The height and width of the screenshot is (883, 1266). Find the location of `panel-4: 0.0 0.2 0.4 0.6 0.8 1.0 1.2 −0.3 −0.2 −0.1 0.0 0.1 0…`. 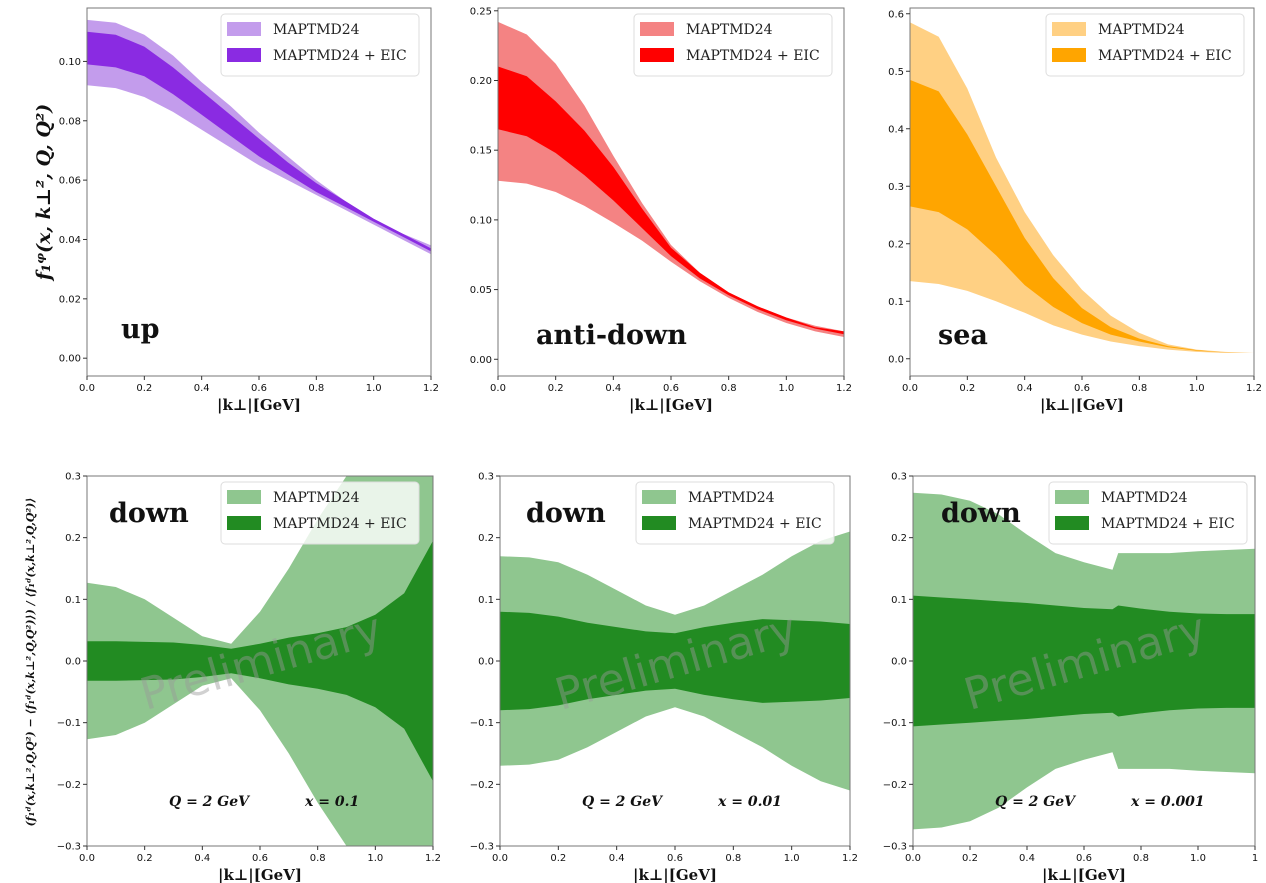

panel-4: 0.0 0.2 0.4 0.6 0.8 1.0 1.2 −0.3 −0.2 −0.1 0.0 0.1 0… is located at coordinates (249, 677).